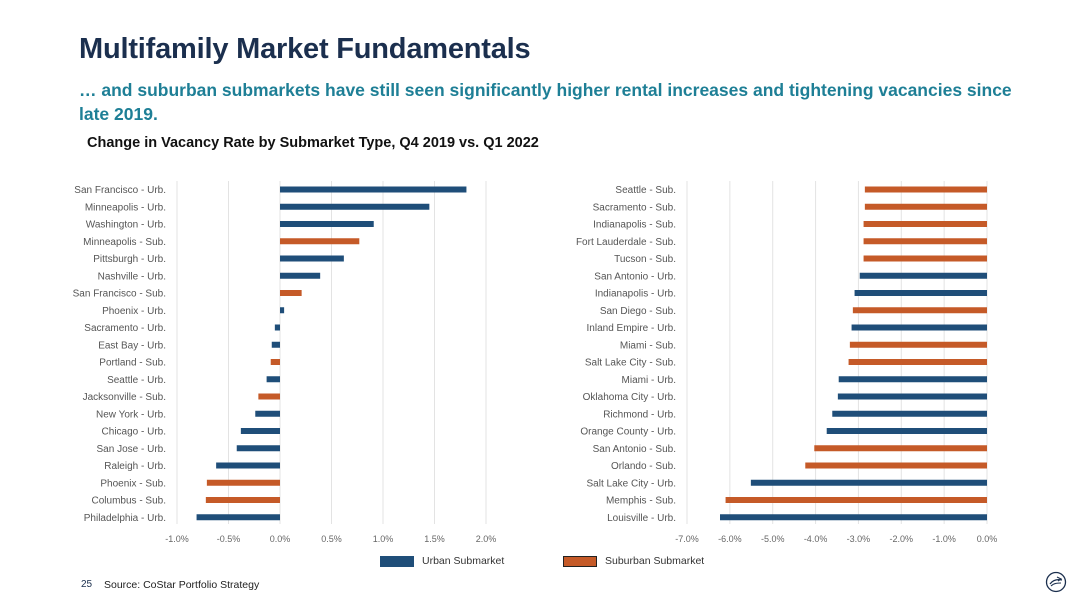  What do you see at coordinates (580, 561) in the screenshot?
I see `legend-suburban-swatch` at bounding box center [580, 561].